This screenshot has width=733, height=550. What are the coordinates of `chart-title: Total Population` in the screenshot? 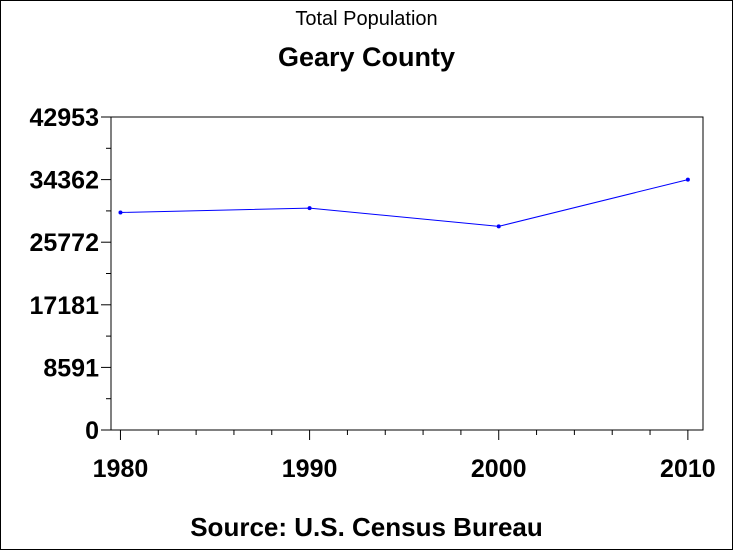 It's located at (366, 19).